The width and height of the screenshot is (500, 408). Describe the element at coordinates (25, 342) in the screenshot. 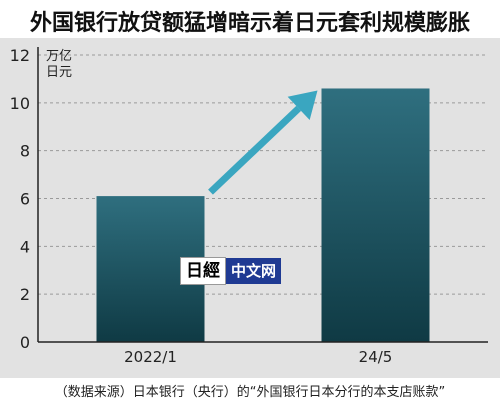

I see `y-tick-label: 0` at that location.